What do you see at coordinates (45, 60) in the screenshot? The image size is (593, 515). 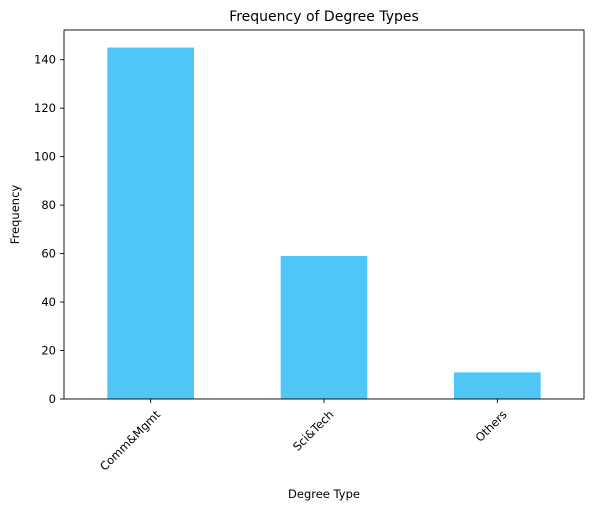 I see `y-tick-label: 140` at bounding box center [45, 60].